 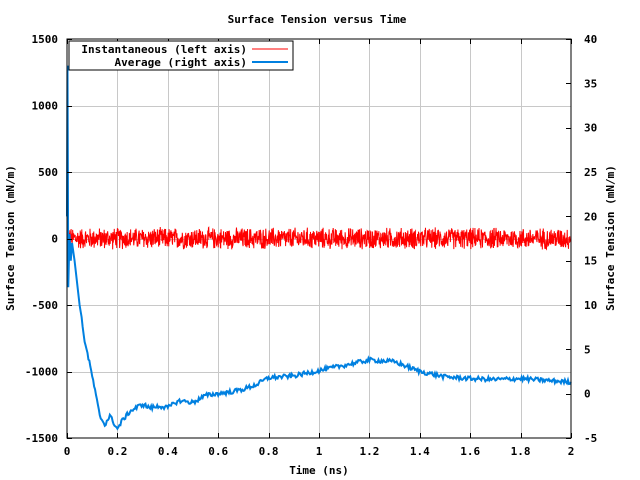 What do you see at coordinates (590, 172) in the screenshot?
I see `y-right-tick-label: 25` at bounding box center [590, 172].